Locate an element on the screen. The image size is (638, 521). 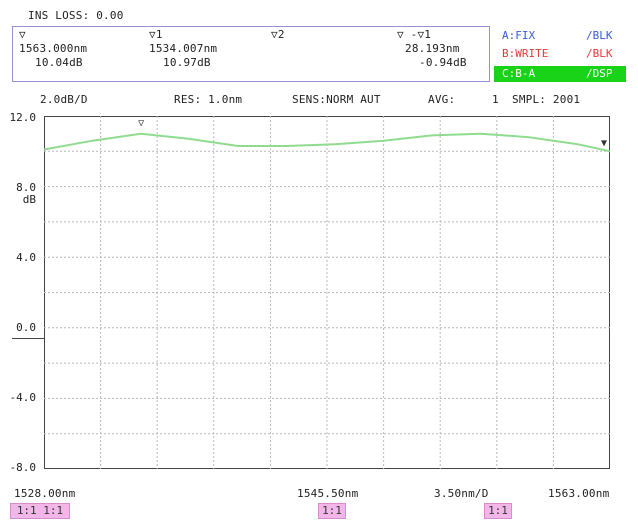
y-tick-minus-4: -4.0 is located at coordinates (23, 397).